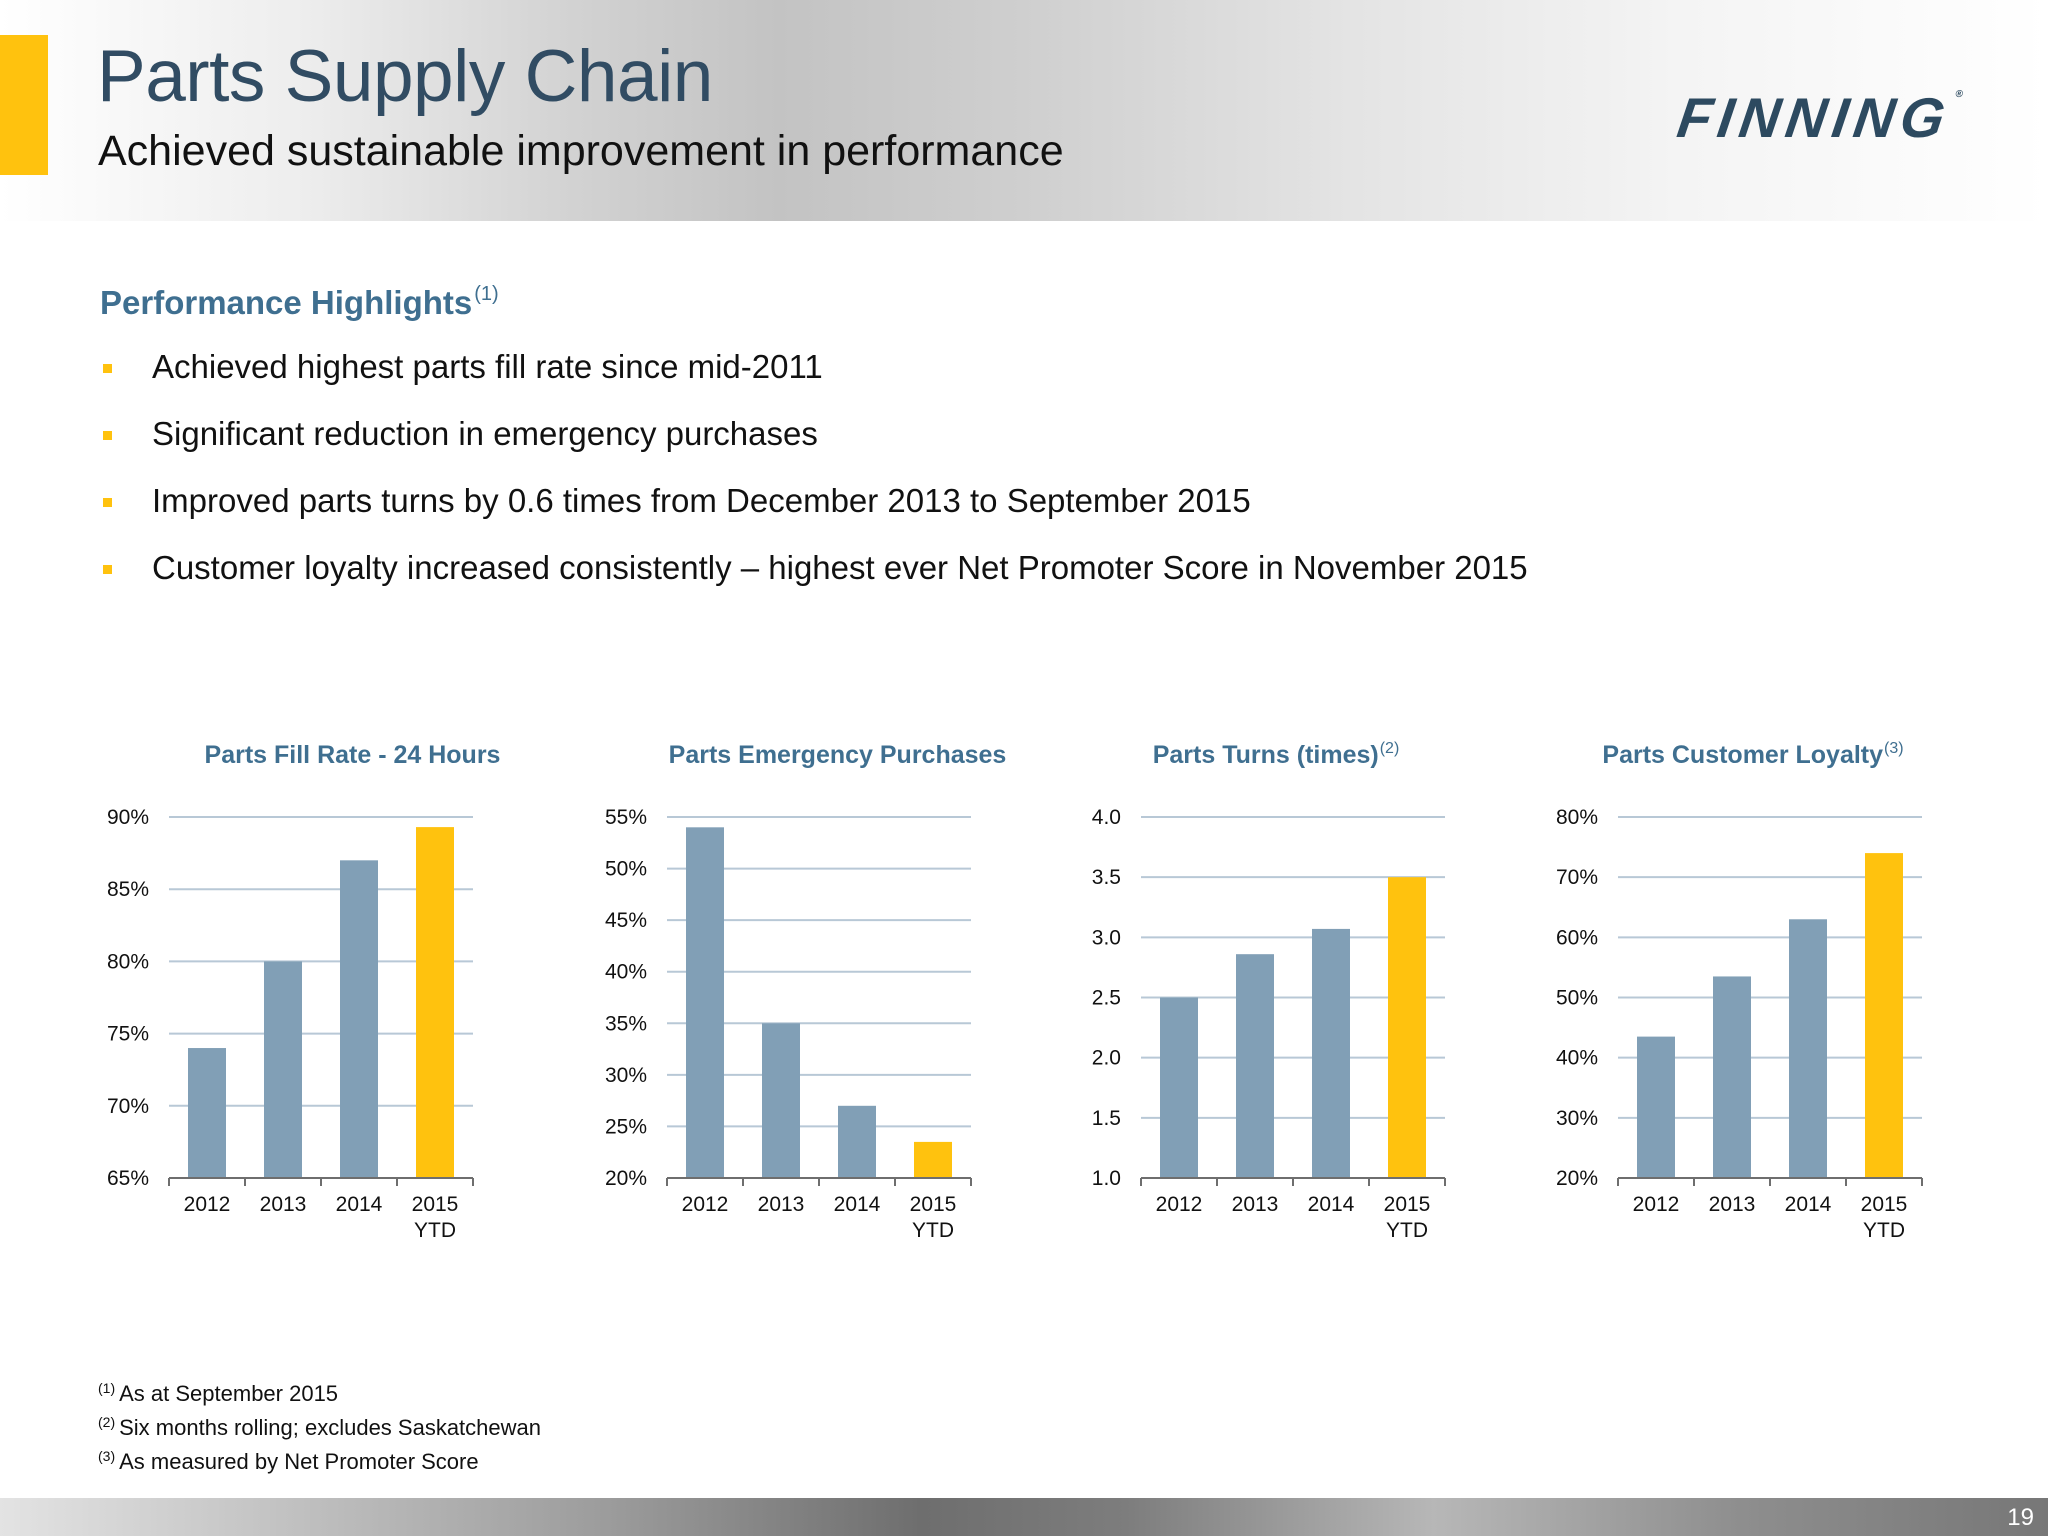 This screenshot has width=2048, height=1536. Describe the element at coordinates (286, 302) in the screenshot. I see `highlights-heading-text: Performance Highlights` at that location.